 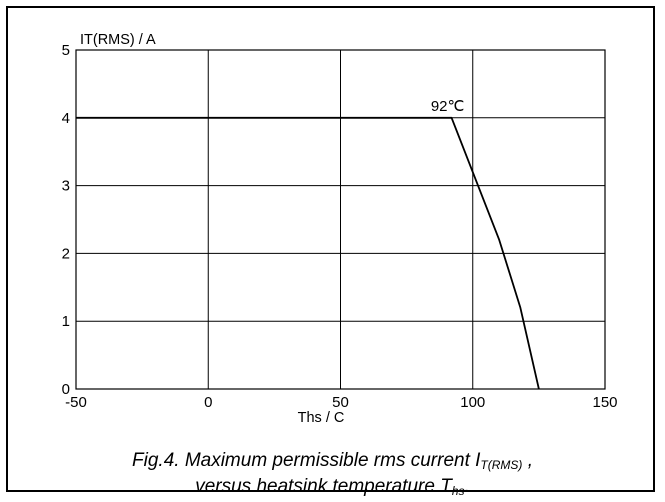 What do you see at coordinates (448, 106) in the screenshot?
I see `annotation-92c: 92℃` at bounding box center [448, 106].